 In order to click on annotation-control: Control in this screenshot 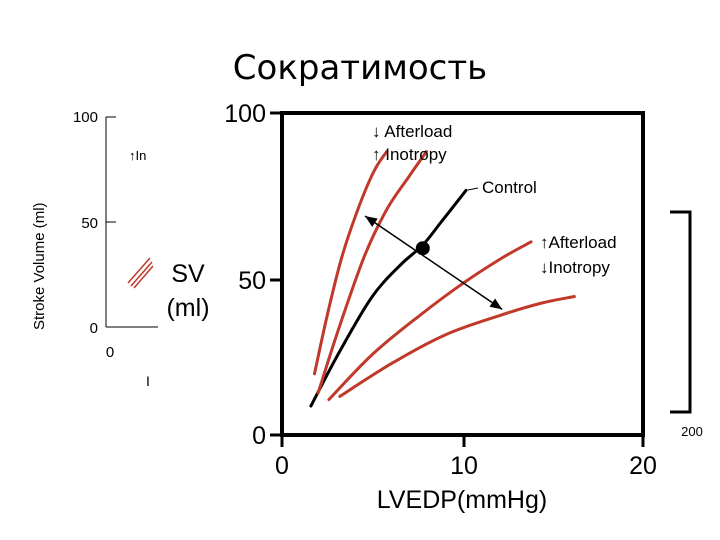, I will do `click(509, 187)`.